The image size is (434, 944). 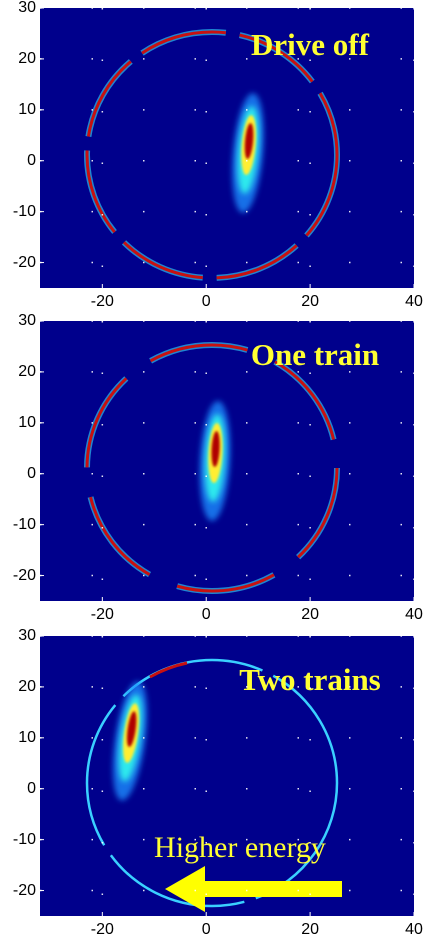 What do you see at coordinates (253, 889) in the screenshot?
I see `energy-arrow` at bounding box center [253, 889].